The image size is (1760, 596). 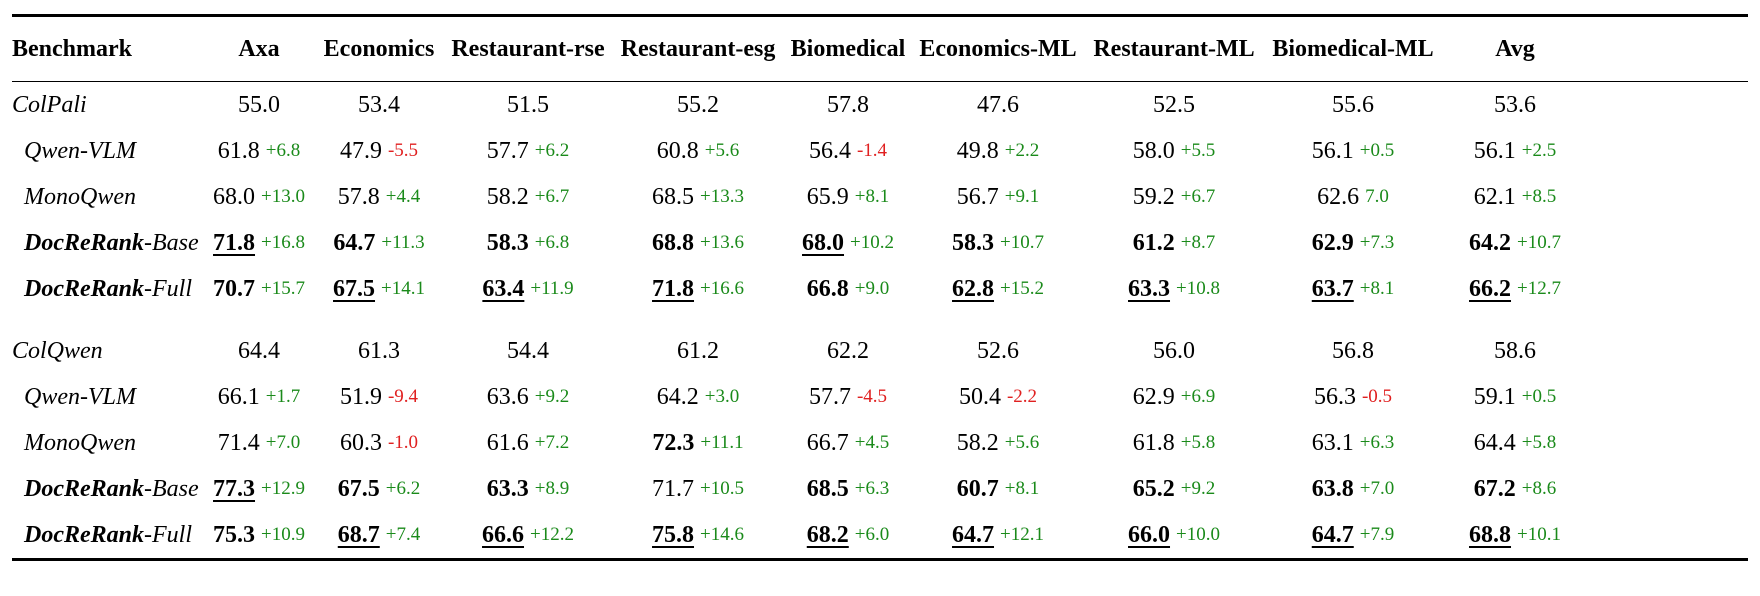 What do you see at coordinates (503, 288) in the screenshot?
I see `score-value: 63.4` at bounding box center [503, 288].